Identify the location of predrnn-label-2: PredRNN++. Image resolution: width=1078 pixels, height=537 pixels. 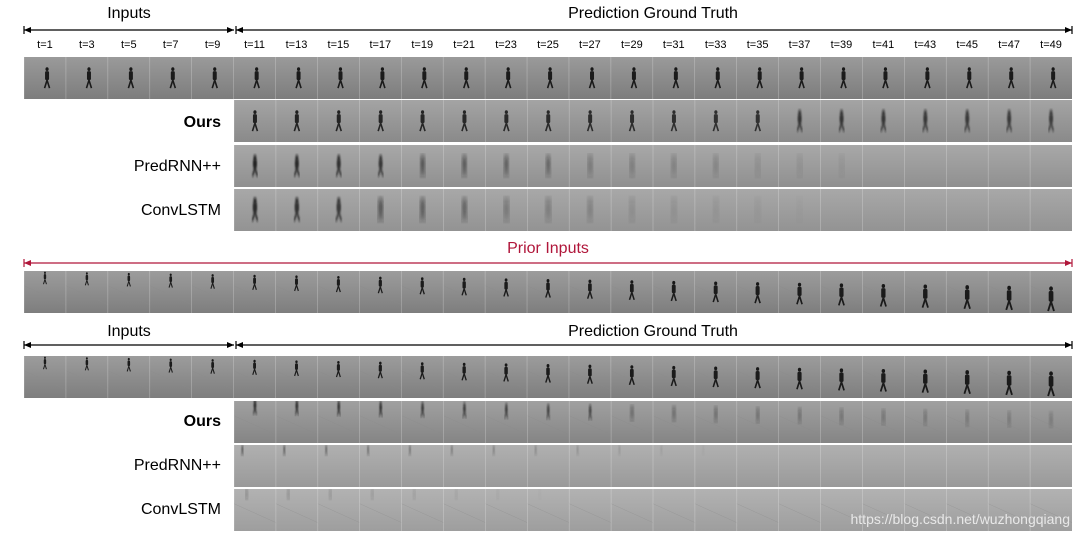
(177, 465).